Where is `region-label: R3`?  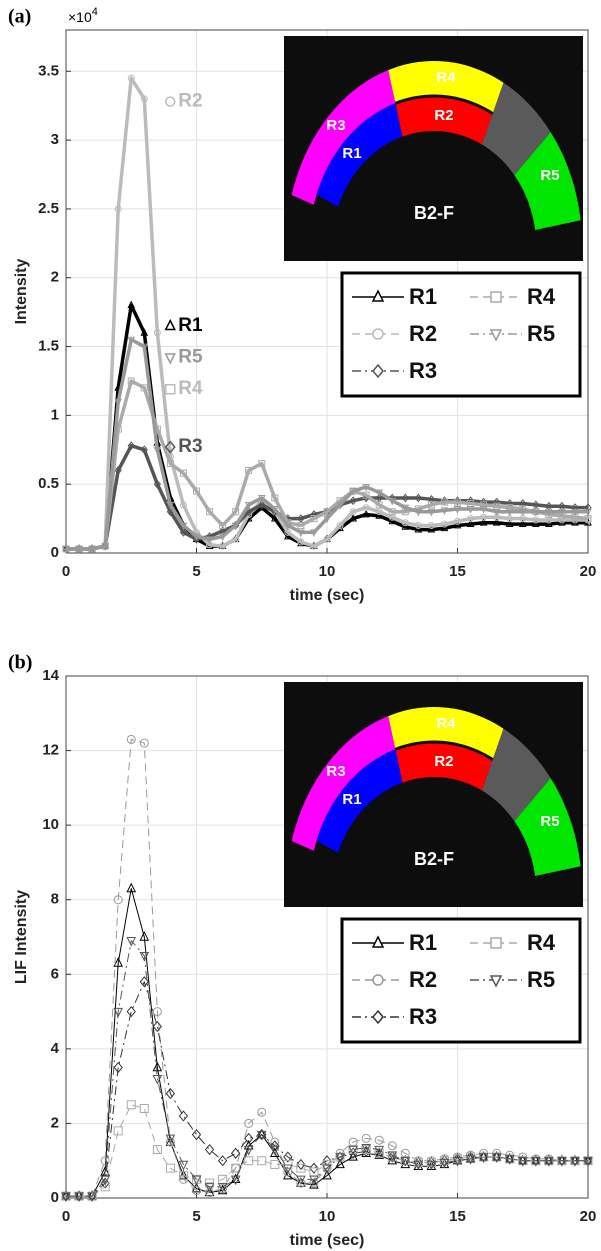
region-label: R3 is located at coordinates (335, 771).